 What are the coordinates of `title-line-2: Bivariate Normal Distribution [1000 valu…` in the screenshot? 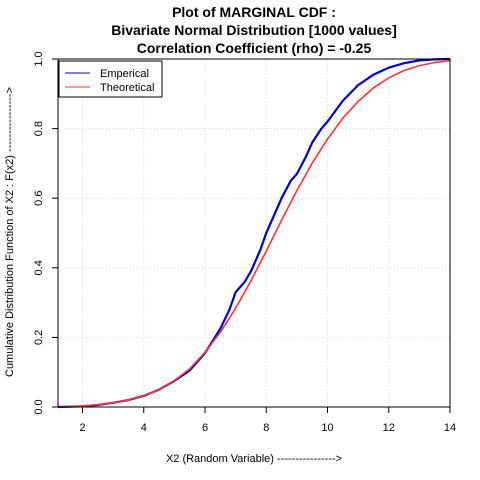 It's located at (254, 30).